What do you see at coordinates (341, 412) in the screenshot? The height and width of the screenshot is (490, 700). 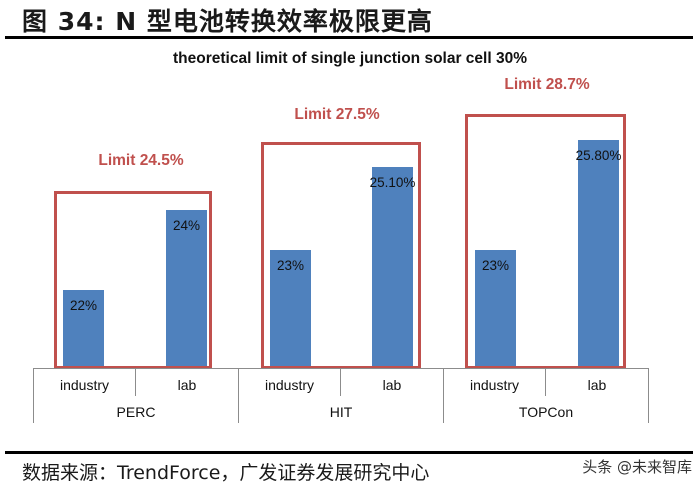 I see `x-group-label-hit: HIT` at bounding box center [341, 412].